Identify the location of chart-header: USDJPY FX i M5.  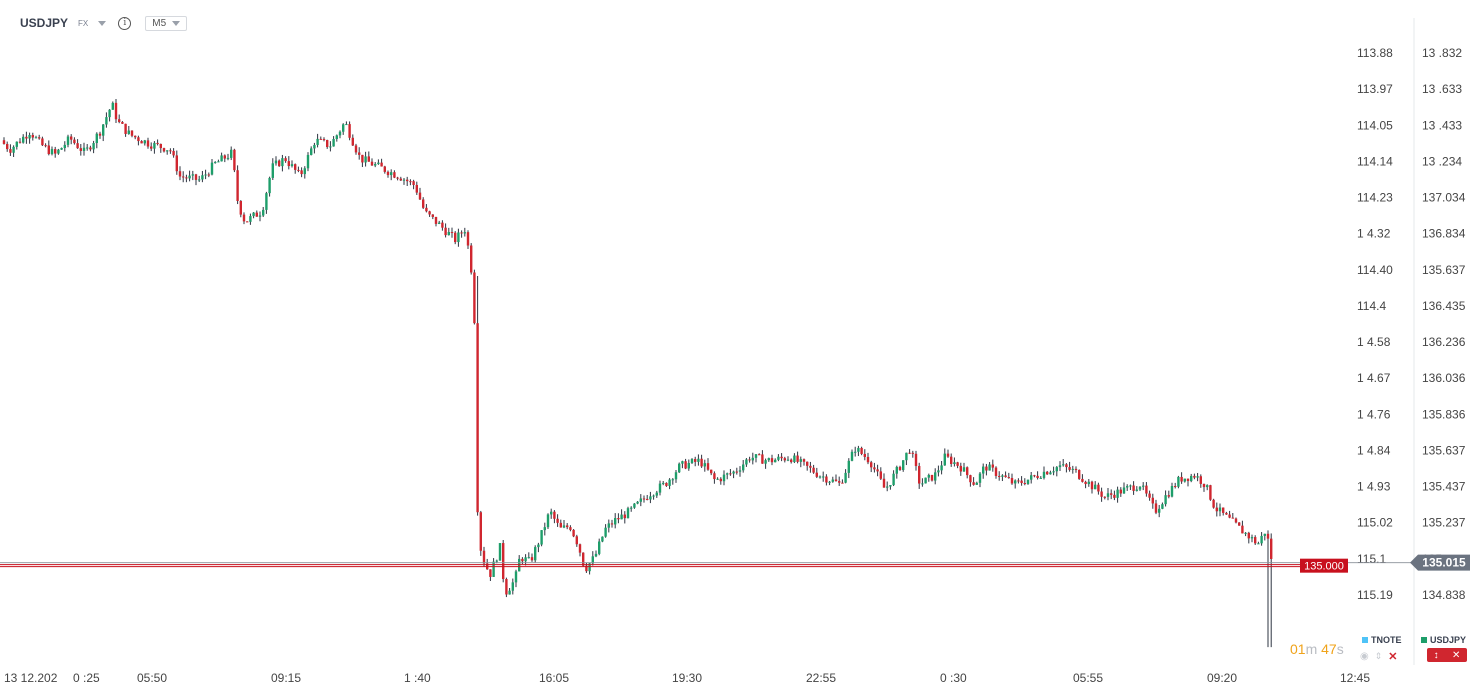
(104, 23).